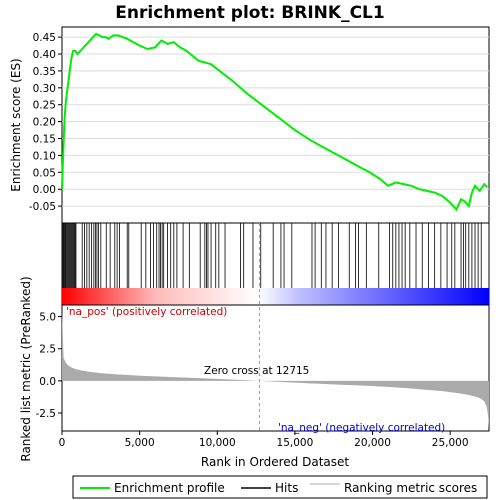 The width and height of the screenshot is (500, 500). I want to click on ranking-x-tick-label: 25,000, so click(450, 443).